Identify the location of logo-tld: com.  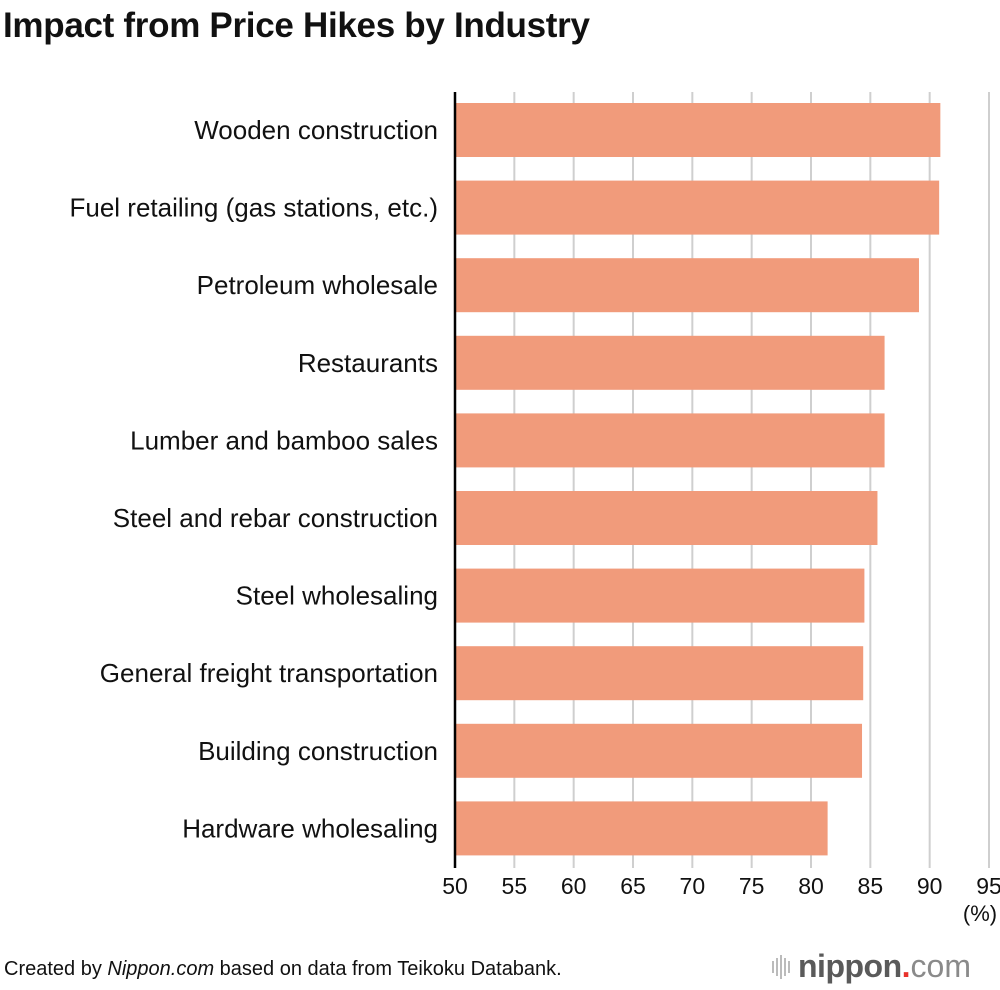
(940, 966).